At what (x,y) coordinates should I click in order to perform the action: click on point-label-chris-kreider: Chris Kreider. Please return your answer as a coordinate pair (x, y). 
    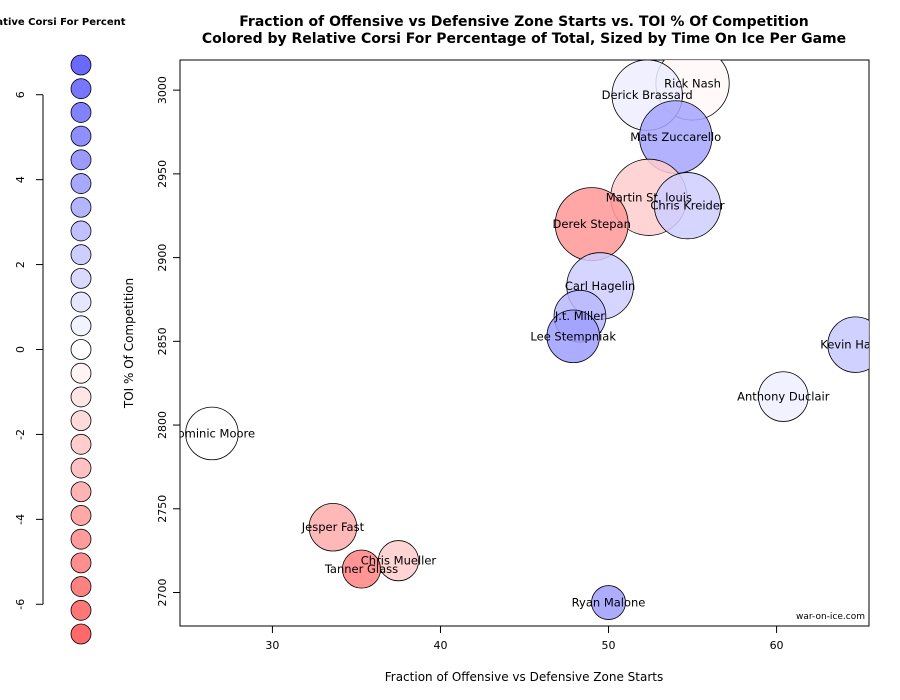
    Looking at the image, I should click on (687, 206).